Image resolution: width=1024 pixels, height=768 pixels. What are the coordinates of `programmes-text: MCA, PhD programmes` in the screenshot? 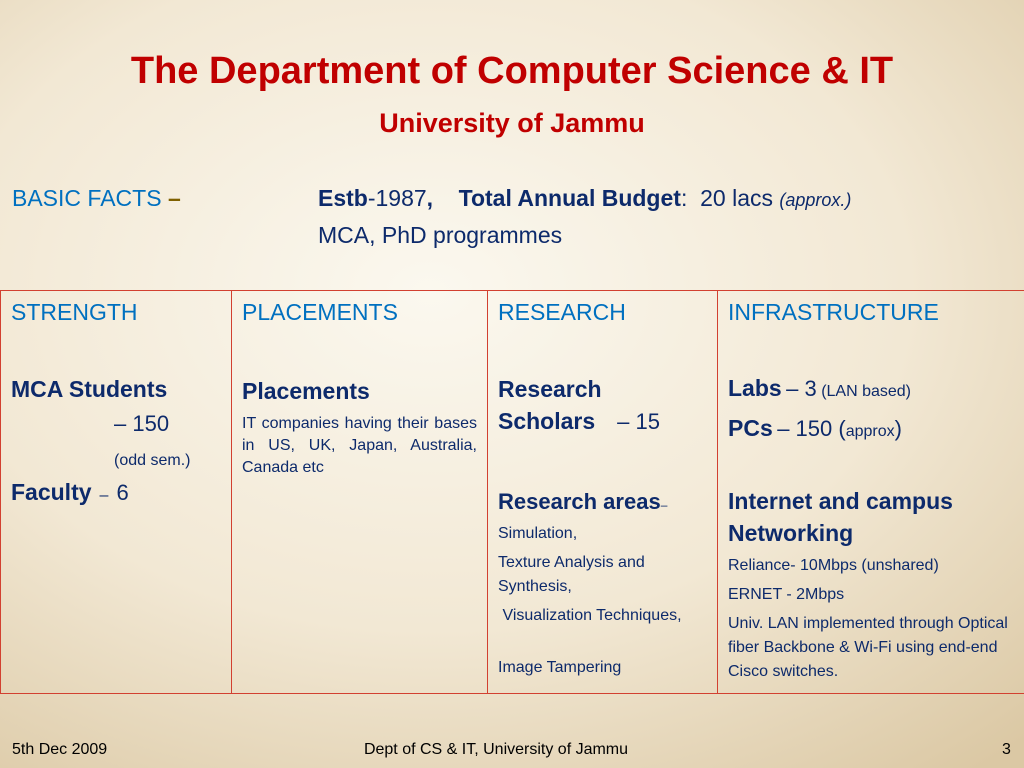 It's located at (440, 235).